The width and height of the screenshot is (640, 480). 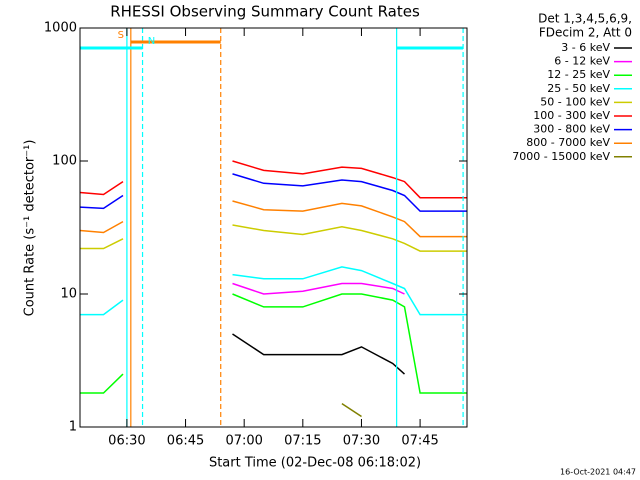 I want to click on legend-label: 6 - 12 keV, so click(x=582, y=61).